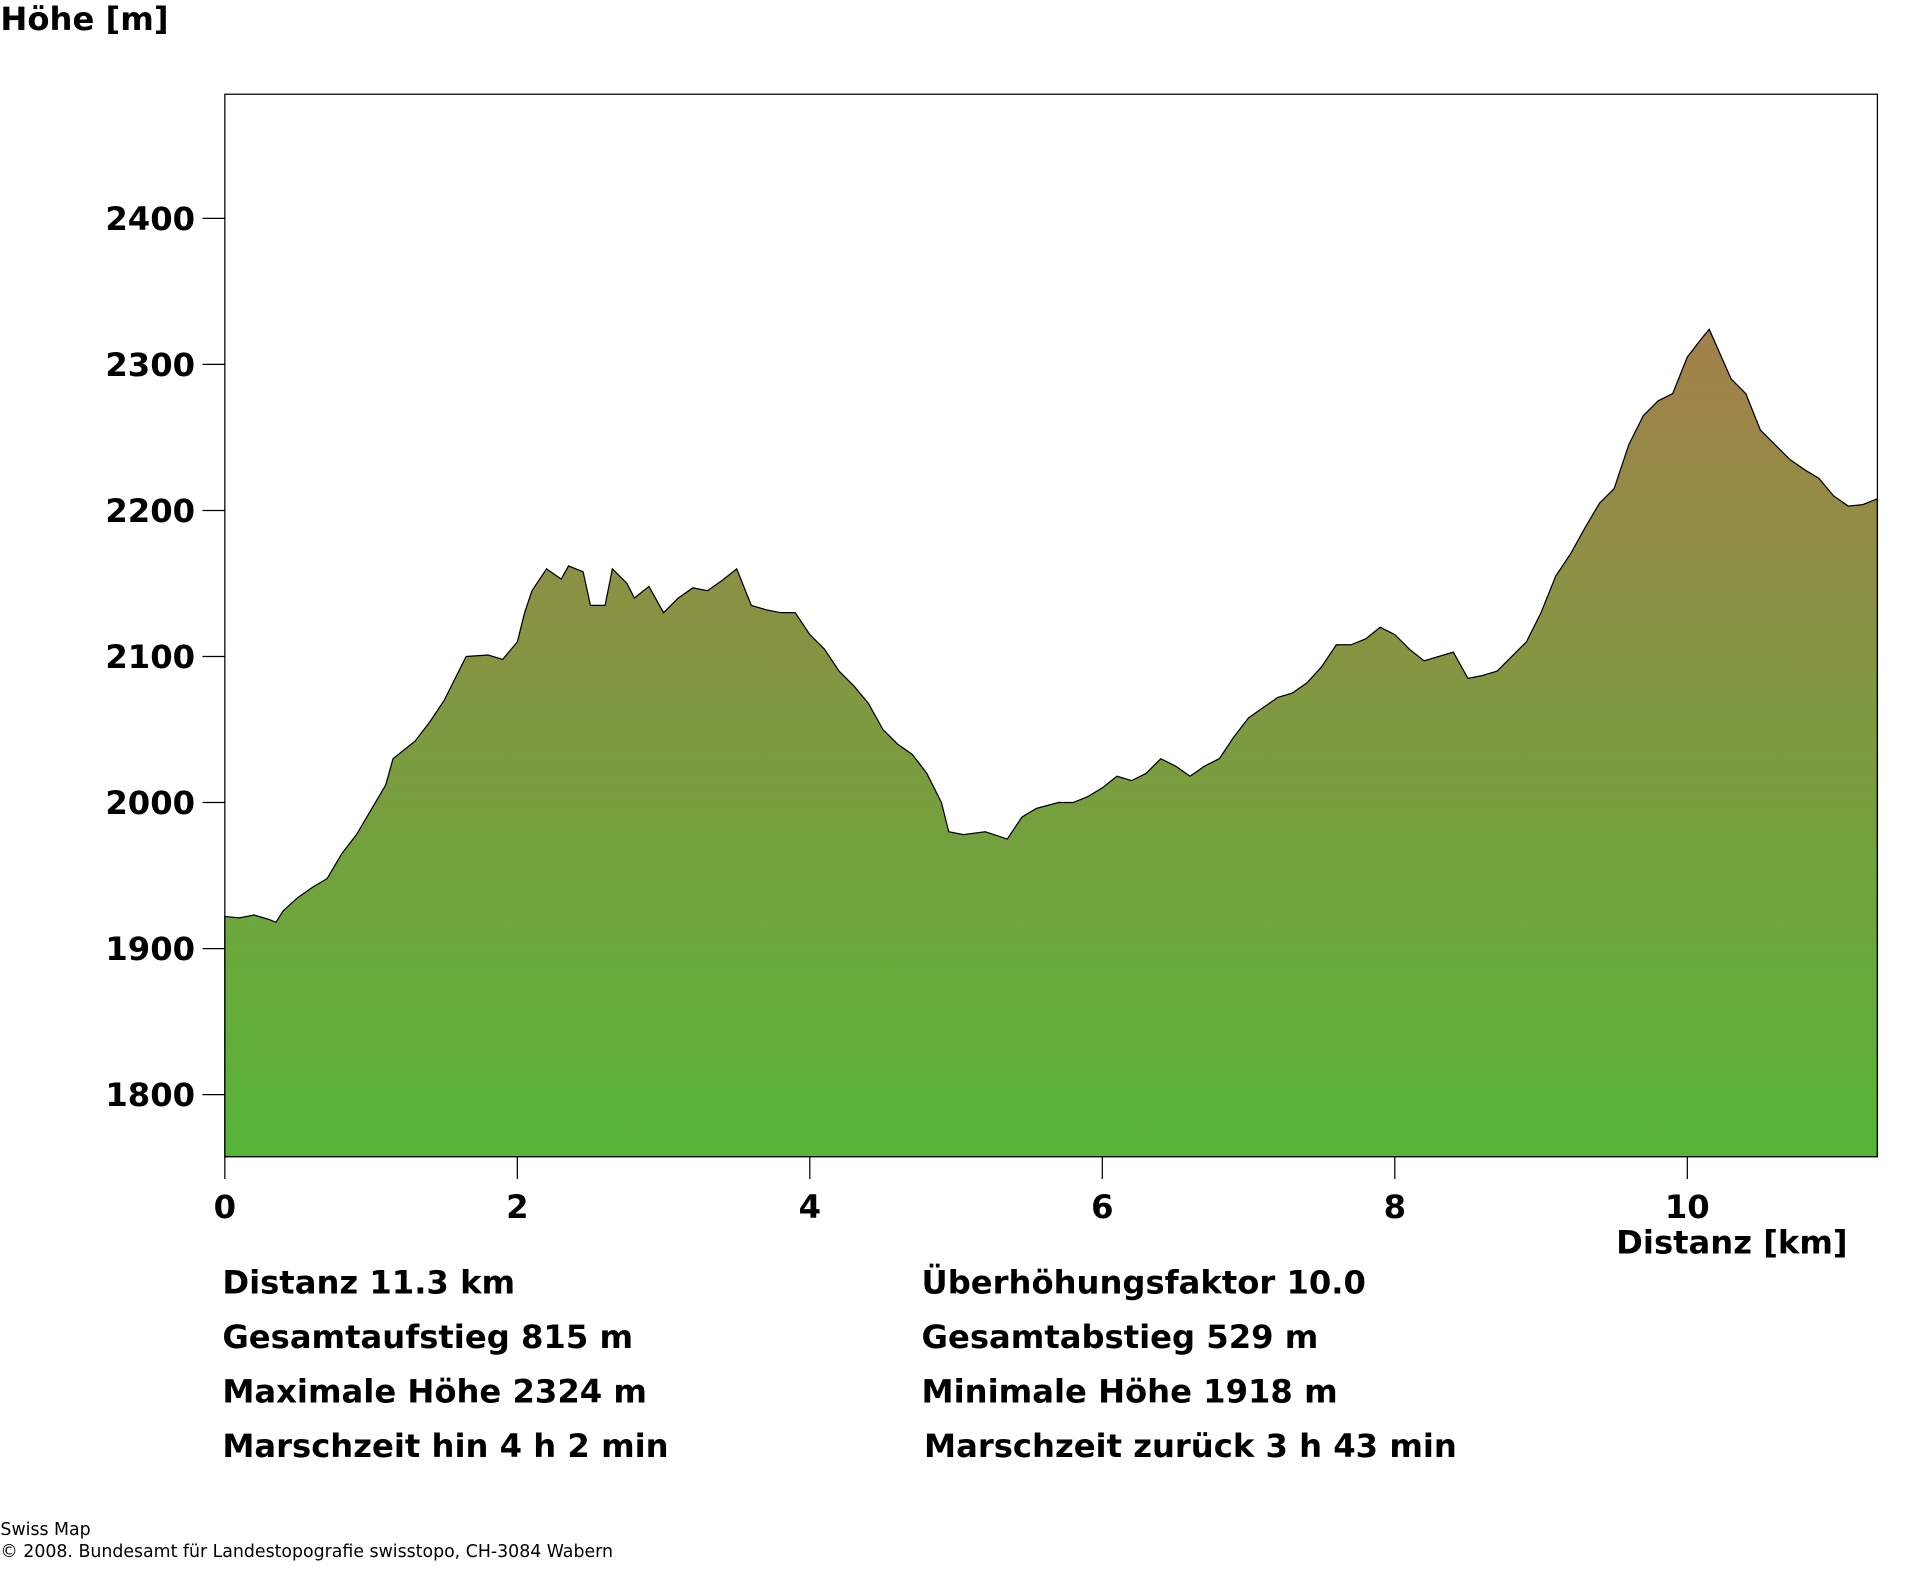 Image resolution: width=1920 pixels, height=1572 pixels. Describe the element at coordinates (225, 1207) in the screenshot. I see `x-tick-label: 0` at that location.